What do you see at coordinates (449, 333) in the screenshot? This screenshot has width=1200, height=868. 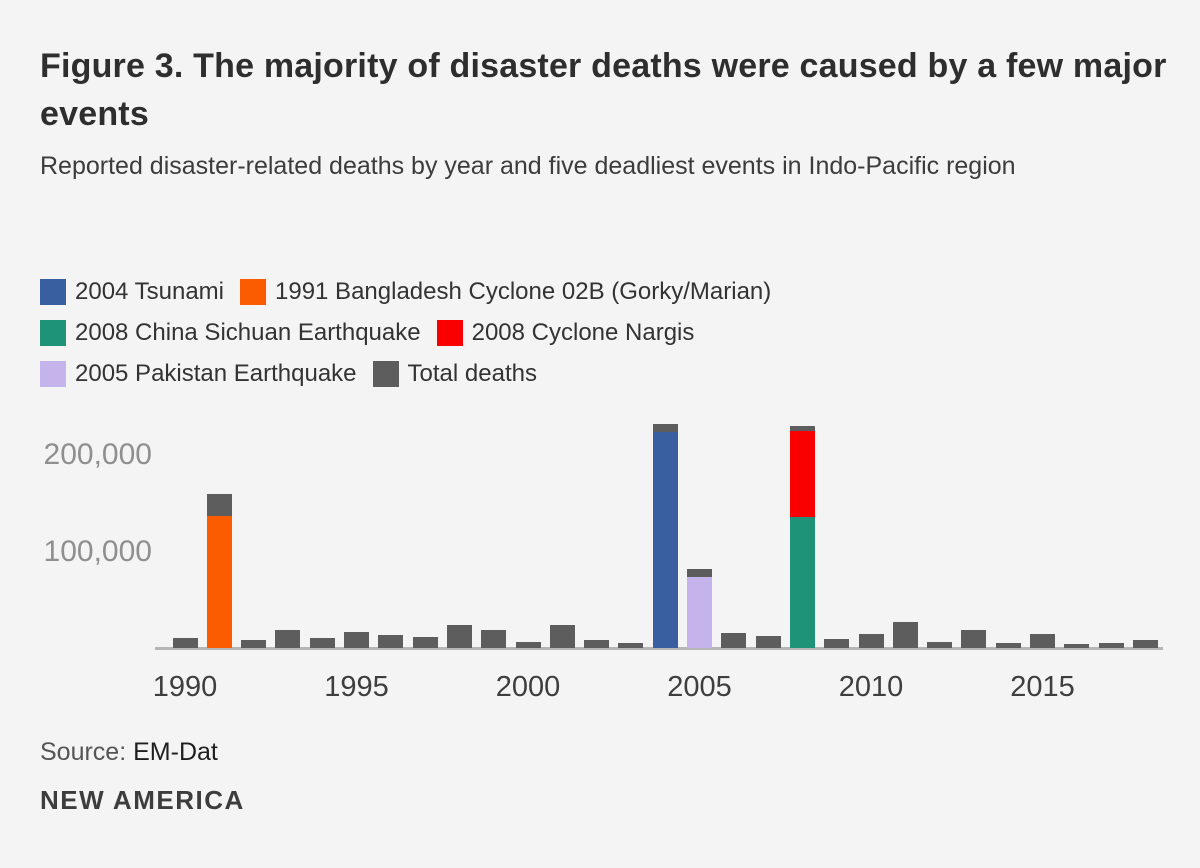 I see `legend-swatch-nargis` at bounding box center [449, 333].